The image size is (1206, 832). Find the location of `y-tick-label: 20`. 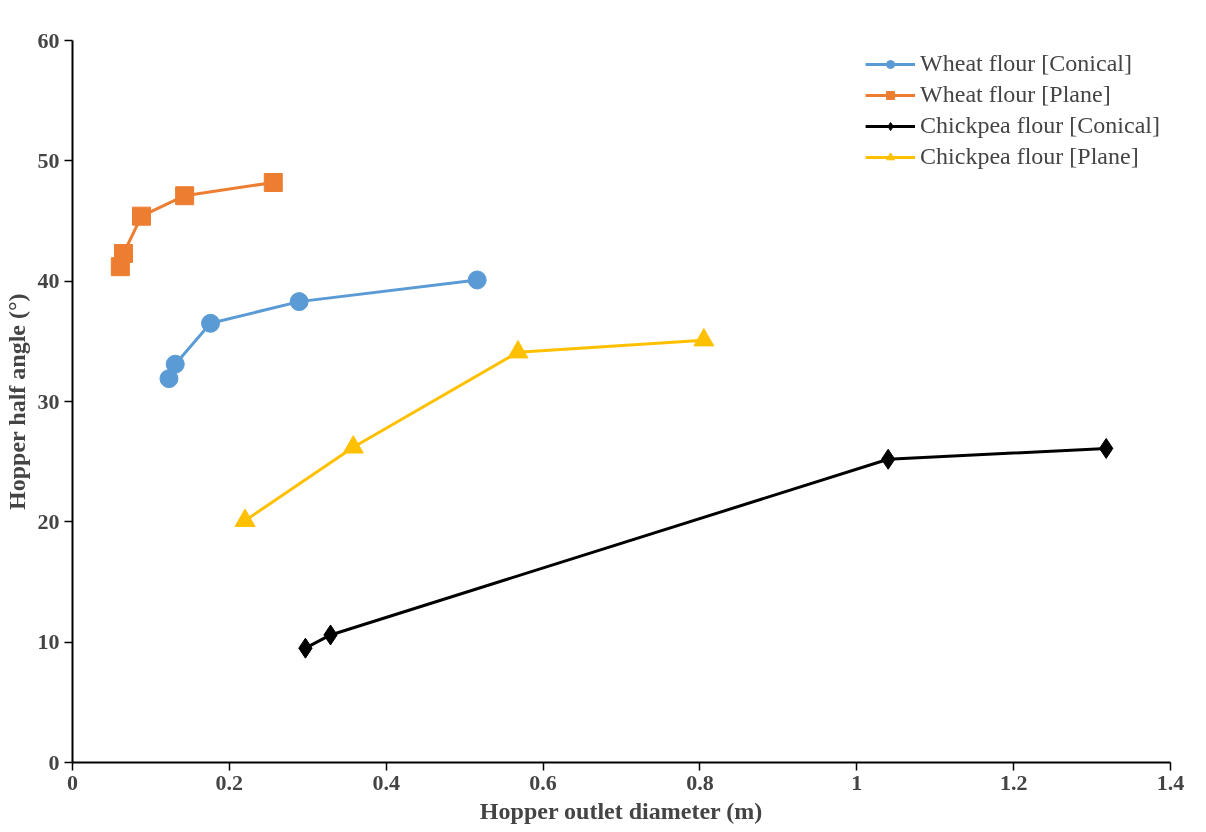

y-tick-label: 20 is located at coordinates (48, 521).